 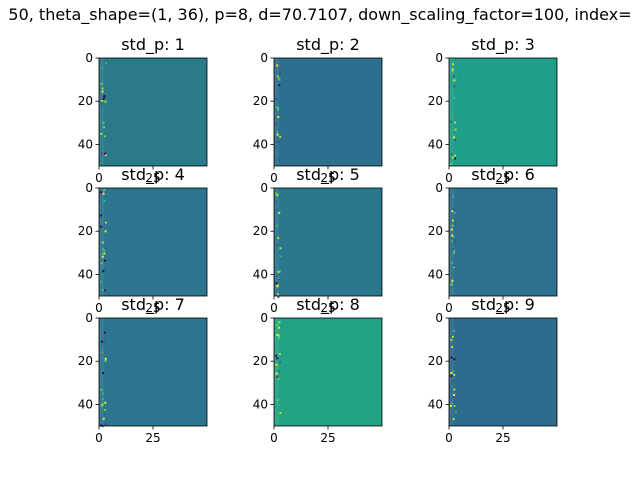 I want to click on subplot-title: std_p: 4, so click(x=153, y=175).